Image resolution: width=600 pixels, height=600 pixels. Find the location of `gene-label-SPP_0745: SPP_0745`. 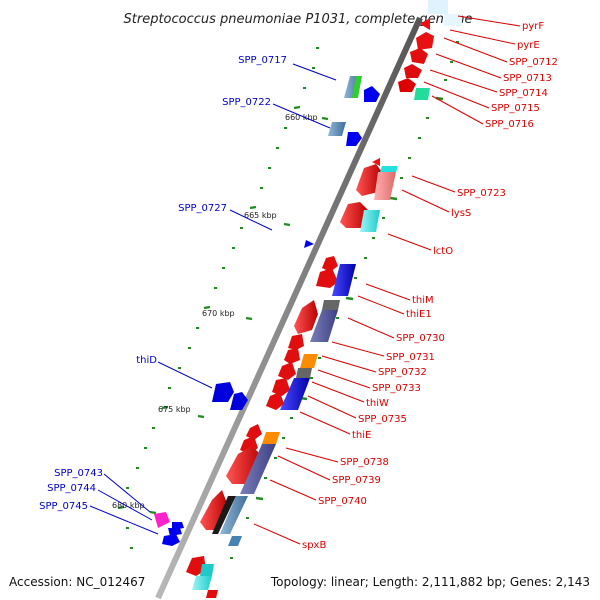

gene-label-SPP_0745: SPP_0745 is located at coordinates (63, 506).